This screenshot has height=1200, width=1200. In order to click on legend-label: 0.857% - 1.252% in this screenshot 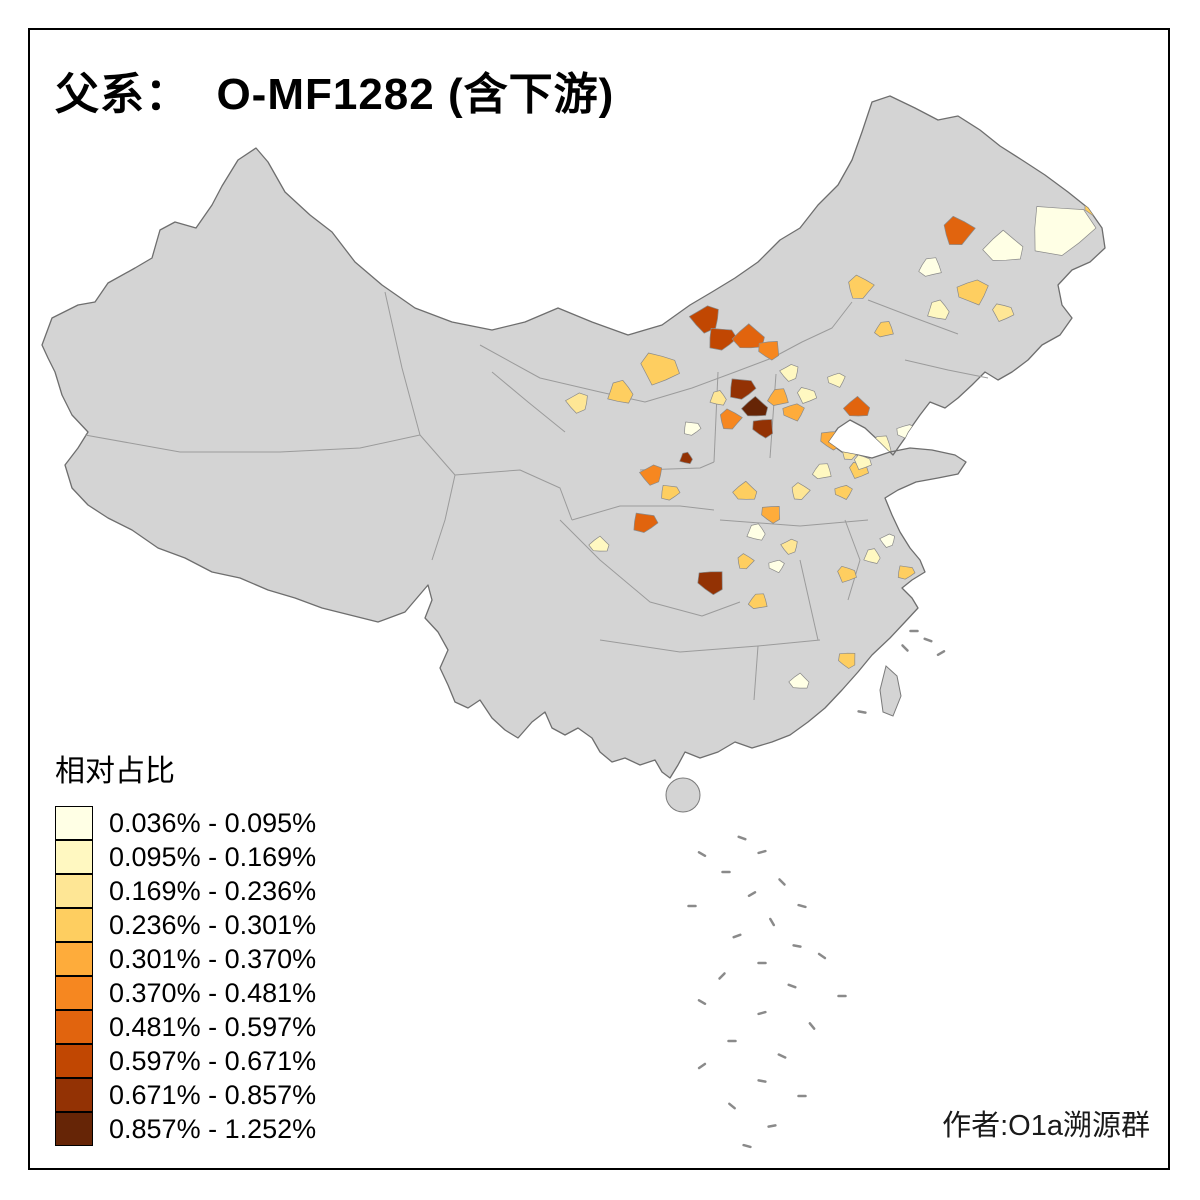, I will do `click(213, 1128)`.